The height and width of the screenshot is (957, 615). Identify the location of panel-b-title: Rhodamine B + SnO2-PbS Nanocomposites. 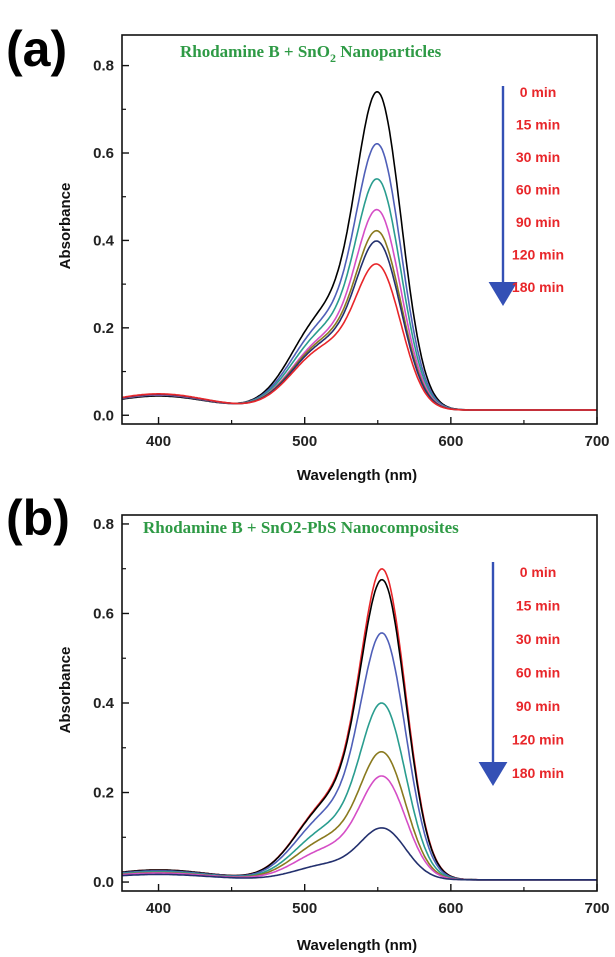
(301, 527).